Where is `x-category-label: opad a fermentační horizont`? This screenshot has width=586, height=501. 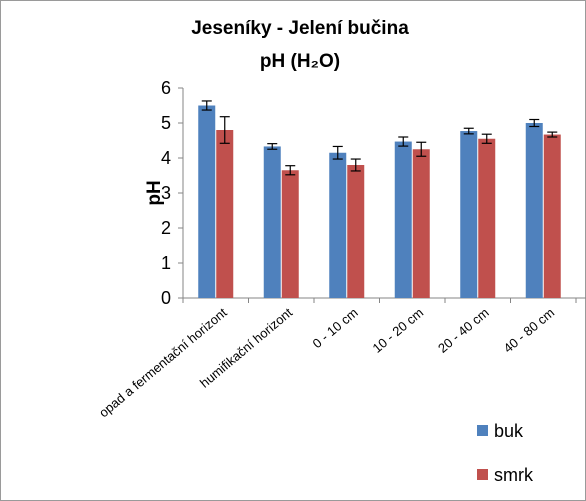 x-category-label: opad a fermentační horizont is located at coordinates (163, 363).